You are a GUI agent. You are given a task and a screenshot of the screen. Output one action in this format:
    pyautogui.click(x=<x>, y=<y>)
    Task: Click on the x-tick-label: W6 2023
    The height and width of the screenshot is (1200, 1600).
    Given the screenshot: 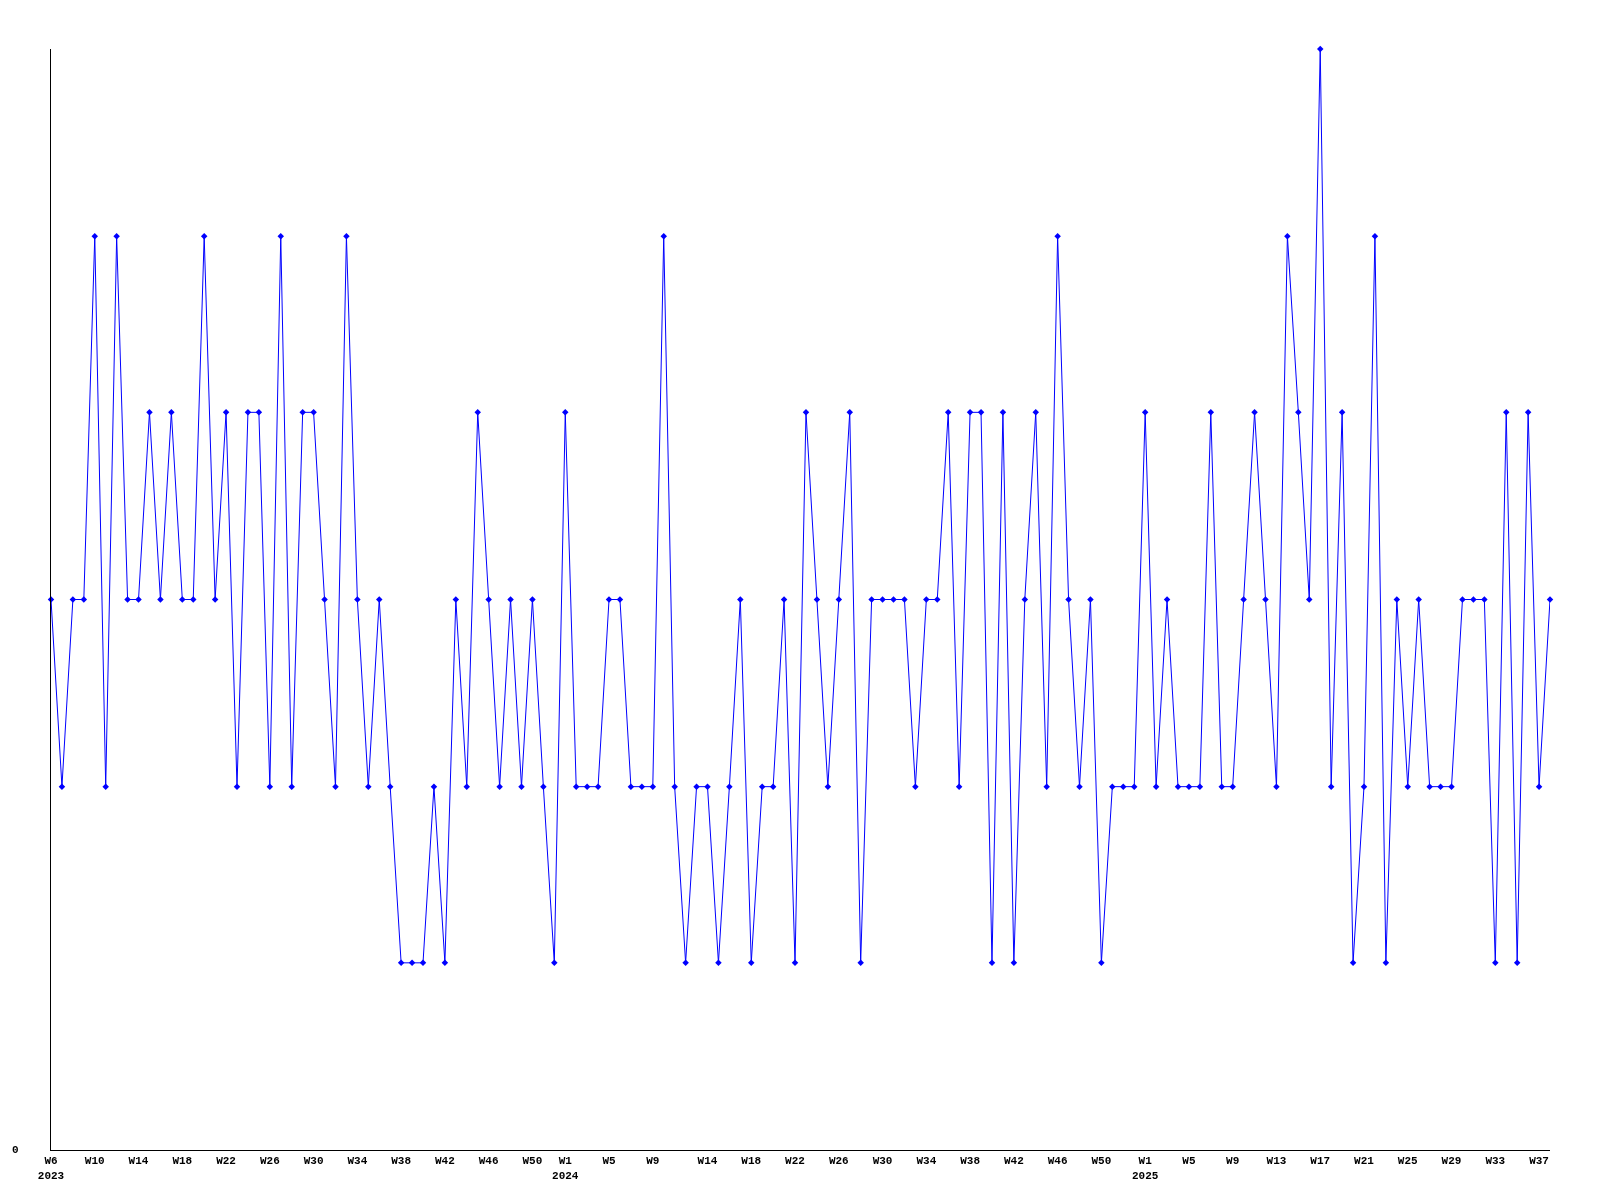 What is the action you would take?
    pyautogui.click(x=51, y=1168)
    